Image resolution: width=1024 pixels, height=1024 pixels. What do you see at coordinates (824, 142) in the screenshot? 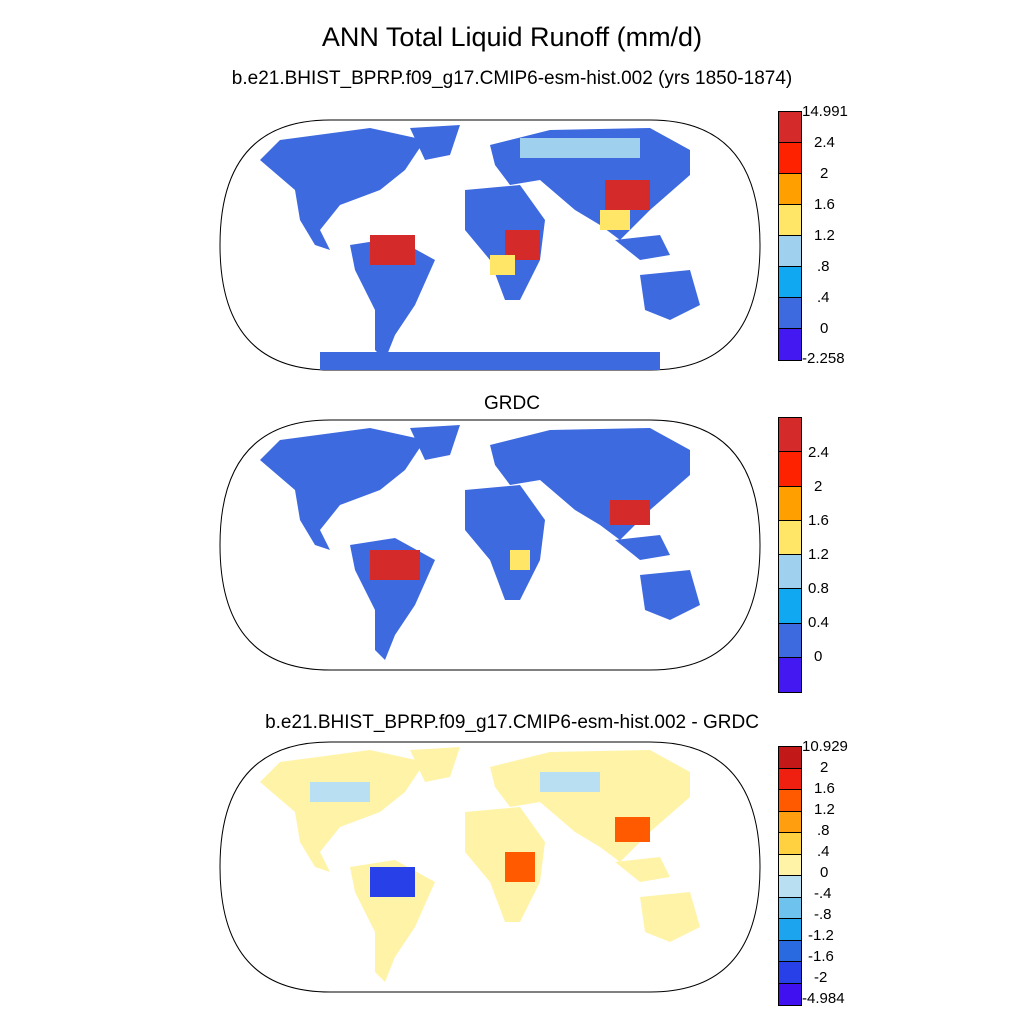
I see `cb1-label: 2.4` at bounding box center [824, 142].